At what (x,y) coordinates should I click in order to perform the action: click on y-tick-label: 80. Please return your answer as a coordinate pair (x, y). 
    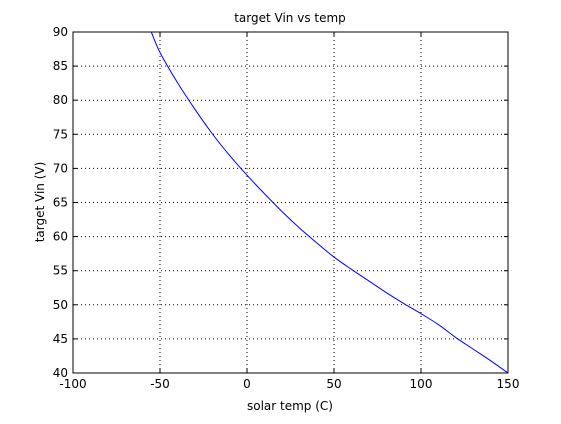
    Looking at the image, I should click on (60, 100).